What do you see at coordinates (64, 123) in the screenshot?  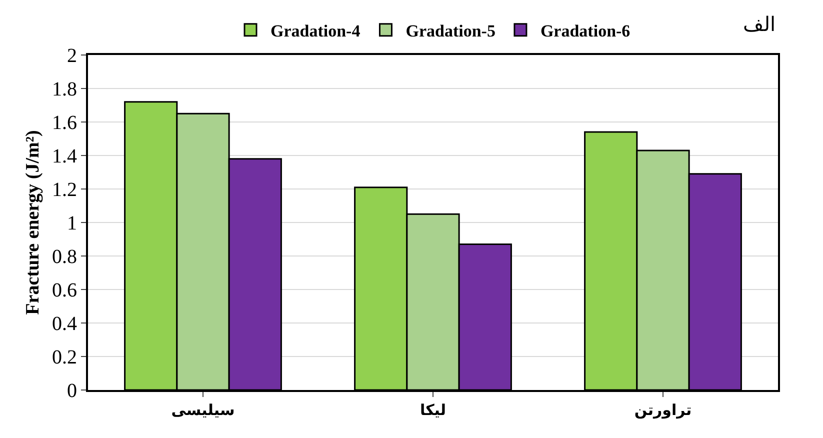 I see `y-tick-label: 1.6` at bounding box center [64, 123].